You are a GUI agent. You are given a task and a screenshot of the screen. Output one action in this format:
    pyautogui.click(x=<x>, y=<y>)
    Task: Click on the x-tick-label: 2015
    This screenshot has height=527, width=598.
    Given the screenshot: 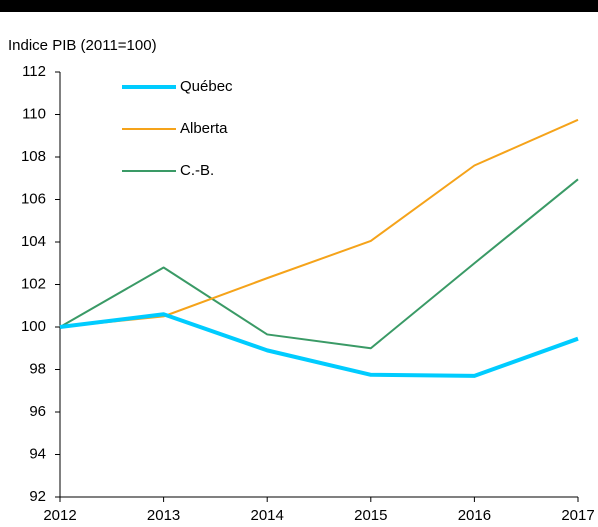 What is the action you would take?
    pyautogui.click(x=370, y=515)
    